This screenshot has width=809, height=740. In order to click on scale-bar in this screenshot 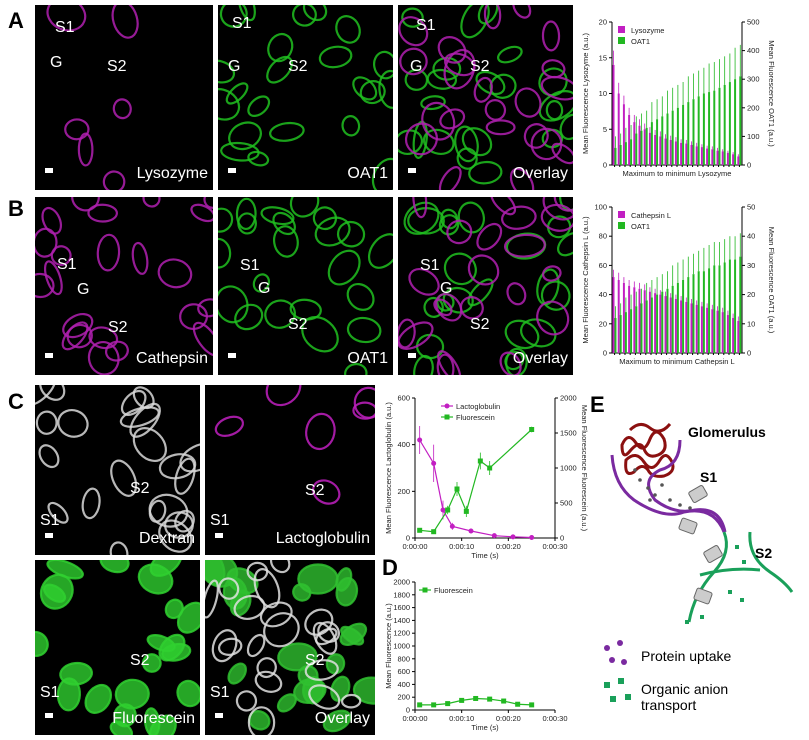, I will do `click(232, 170)`.